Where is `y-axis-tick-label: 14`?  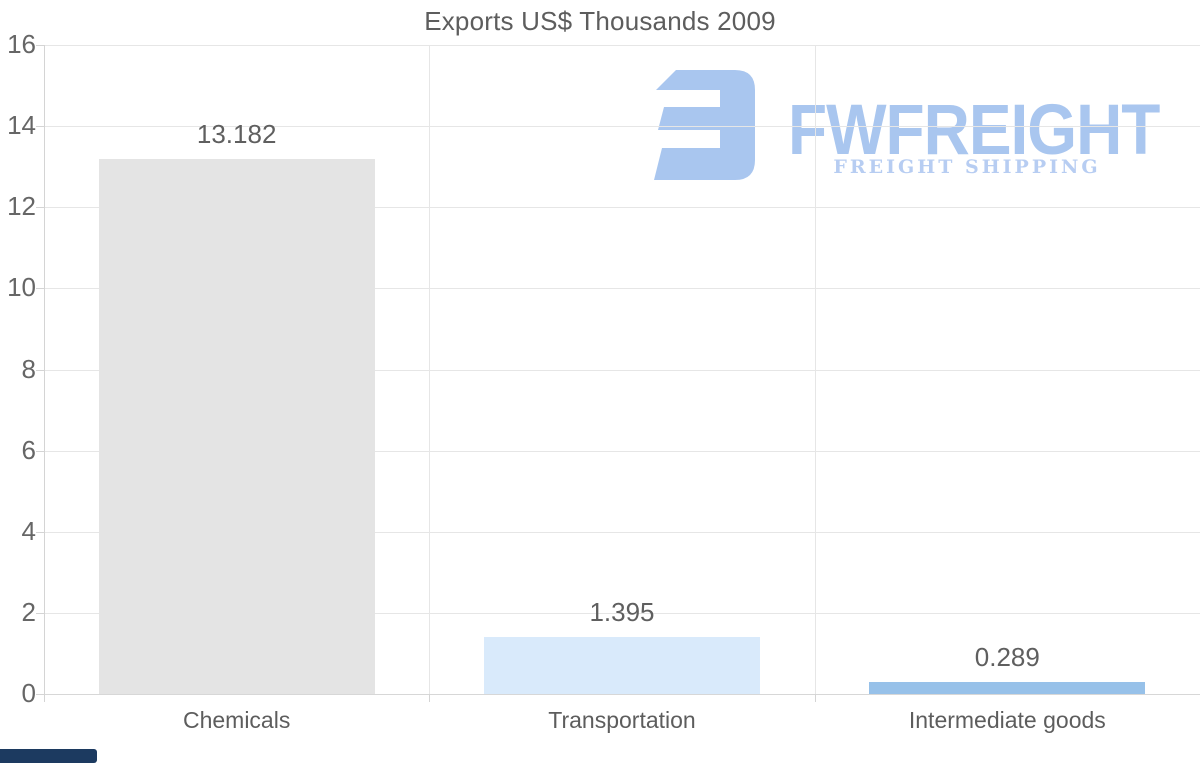
y-axis-tick-label: 14 is located at coordinates (21, 125).